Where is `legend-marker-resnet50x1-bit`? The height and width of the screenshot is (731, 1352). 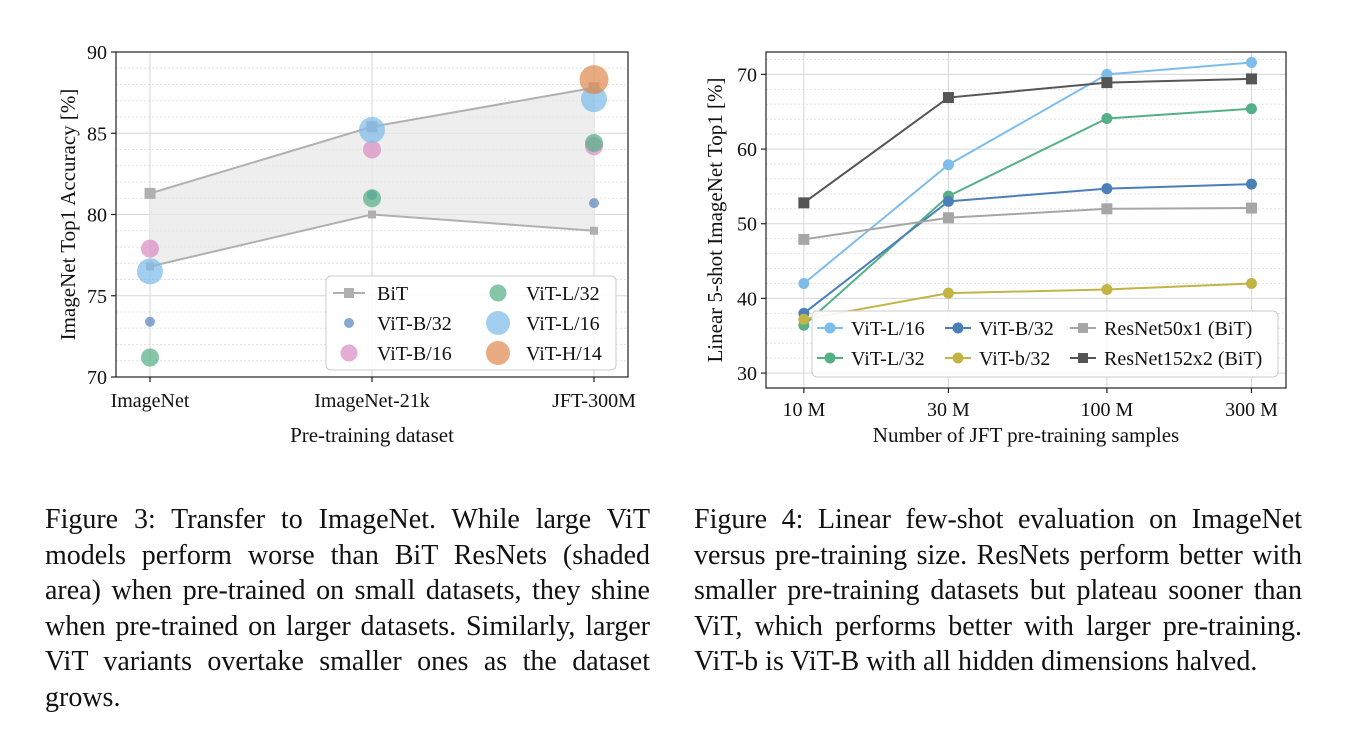
legend-marker-resnet50x1-bit is located at coordinates (1083, 328).